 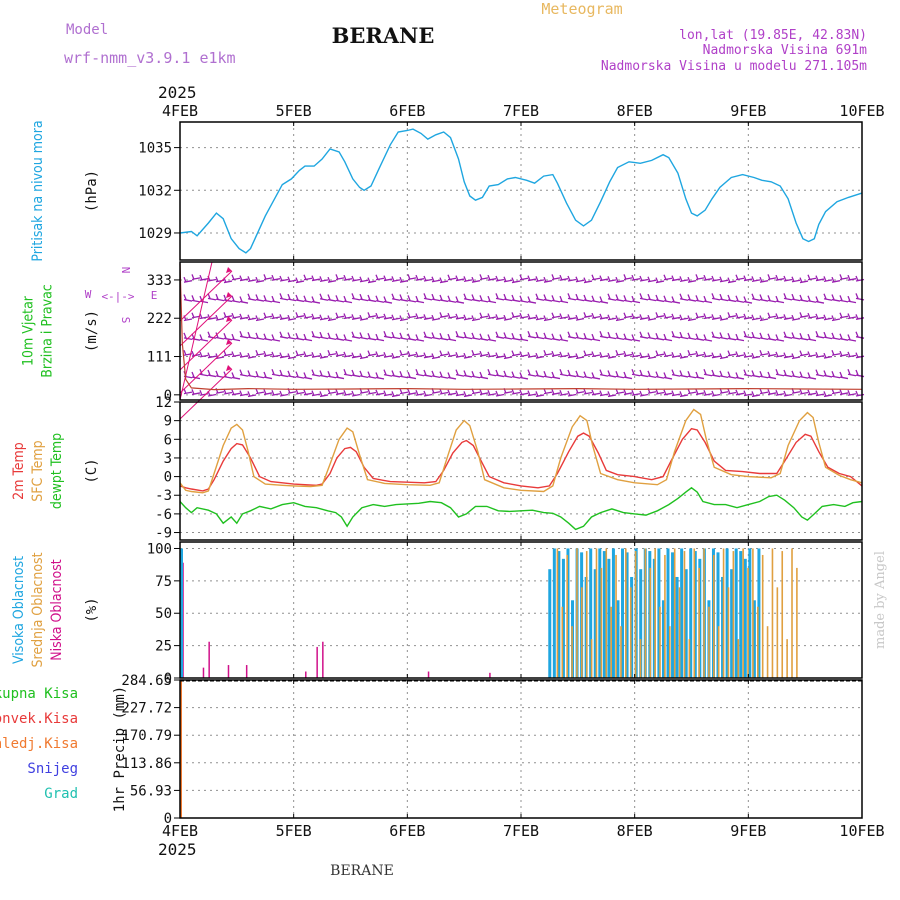 I want to click on x-tick-labels-top: 4FEB 5FEB 6FEB 7FEB 8FEB 9FEB 10FEB, so click(x=523, y=111).